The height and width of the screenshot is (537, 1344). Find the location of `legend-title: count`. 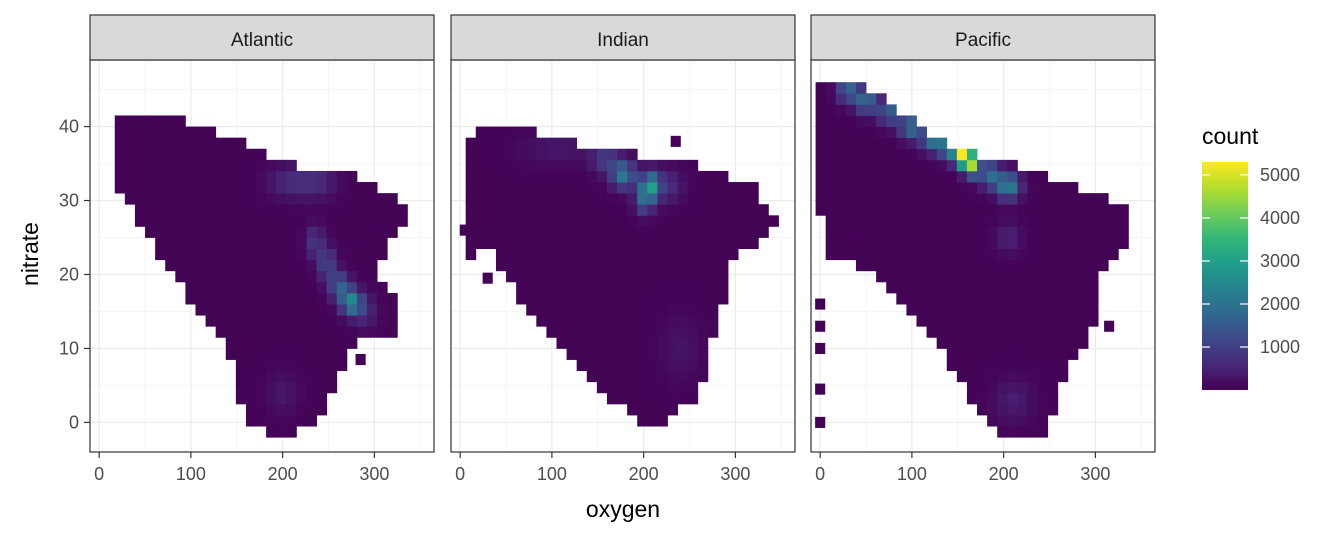

legend-title: count is located at coordinates (1230, 136).